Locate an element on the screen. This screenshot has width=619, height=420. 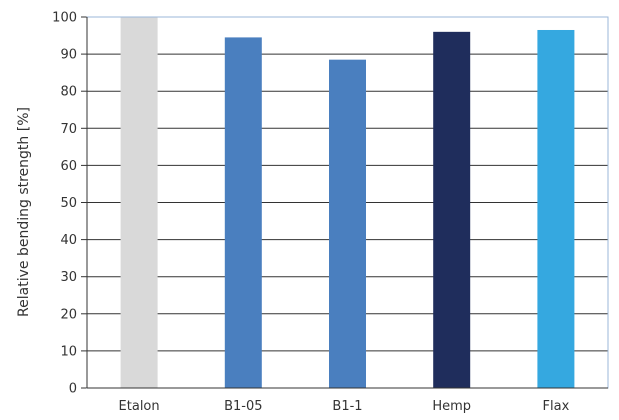
x-tick-label: Etalon is located at coordinates (139, 406).